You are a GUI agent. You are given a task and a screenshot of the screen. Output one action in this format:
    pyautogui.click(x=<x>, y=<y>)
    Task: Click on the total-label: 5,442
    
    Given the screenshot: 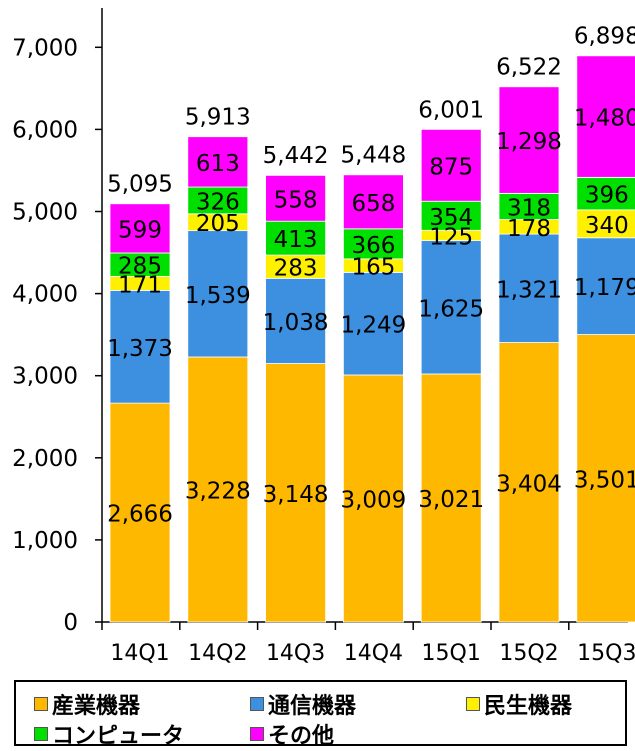 What is the action you would take?
    pyautogui.click(x=296, y=156)
    